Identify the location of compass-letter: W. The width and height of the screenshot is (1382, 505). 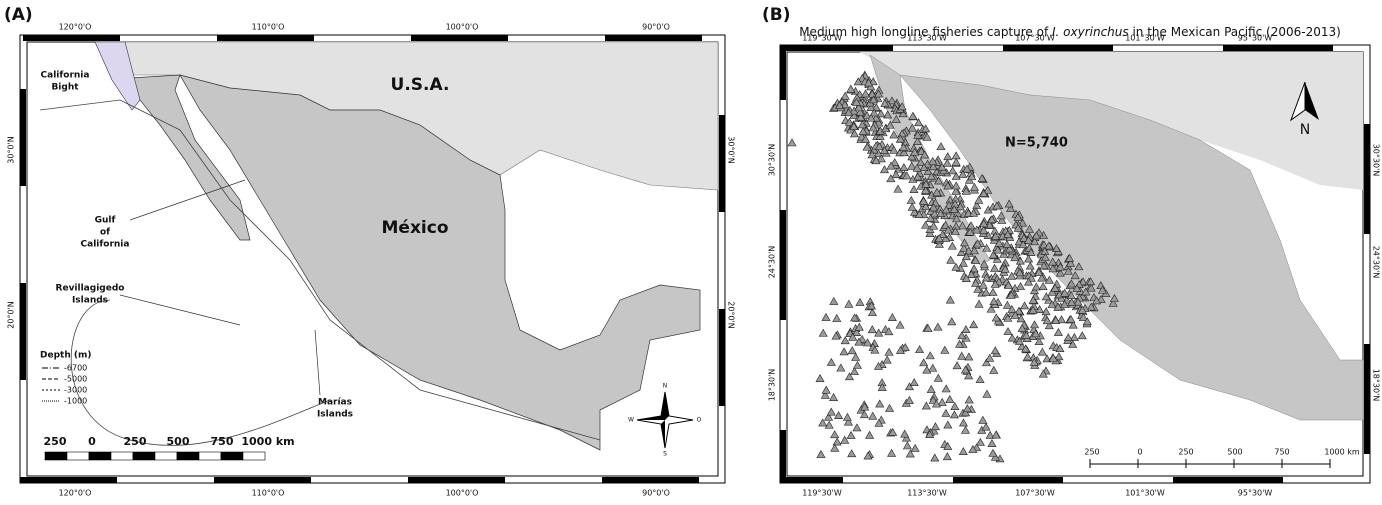
(631, 420).